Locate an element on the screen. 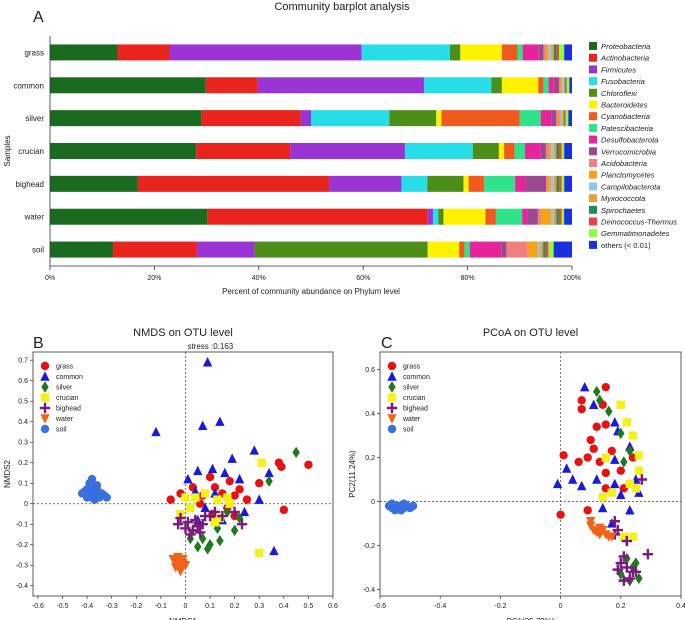  x-tick-label: 0.6 is located at coordinates (333, 606).